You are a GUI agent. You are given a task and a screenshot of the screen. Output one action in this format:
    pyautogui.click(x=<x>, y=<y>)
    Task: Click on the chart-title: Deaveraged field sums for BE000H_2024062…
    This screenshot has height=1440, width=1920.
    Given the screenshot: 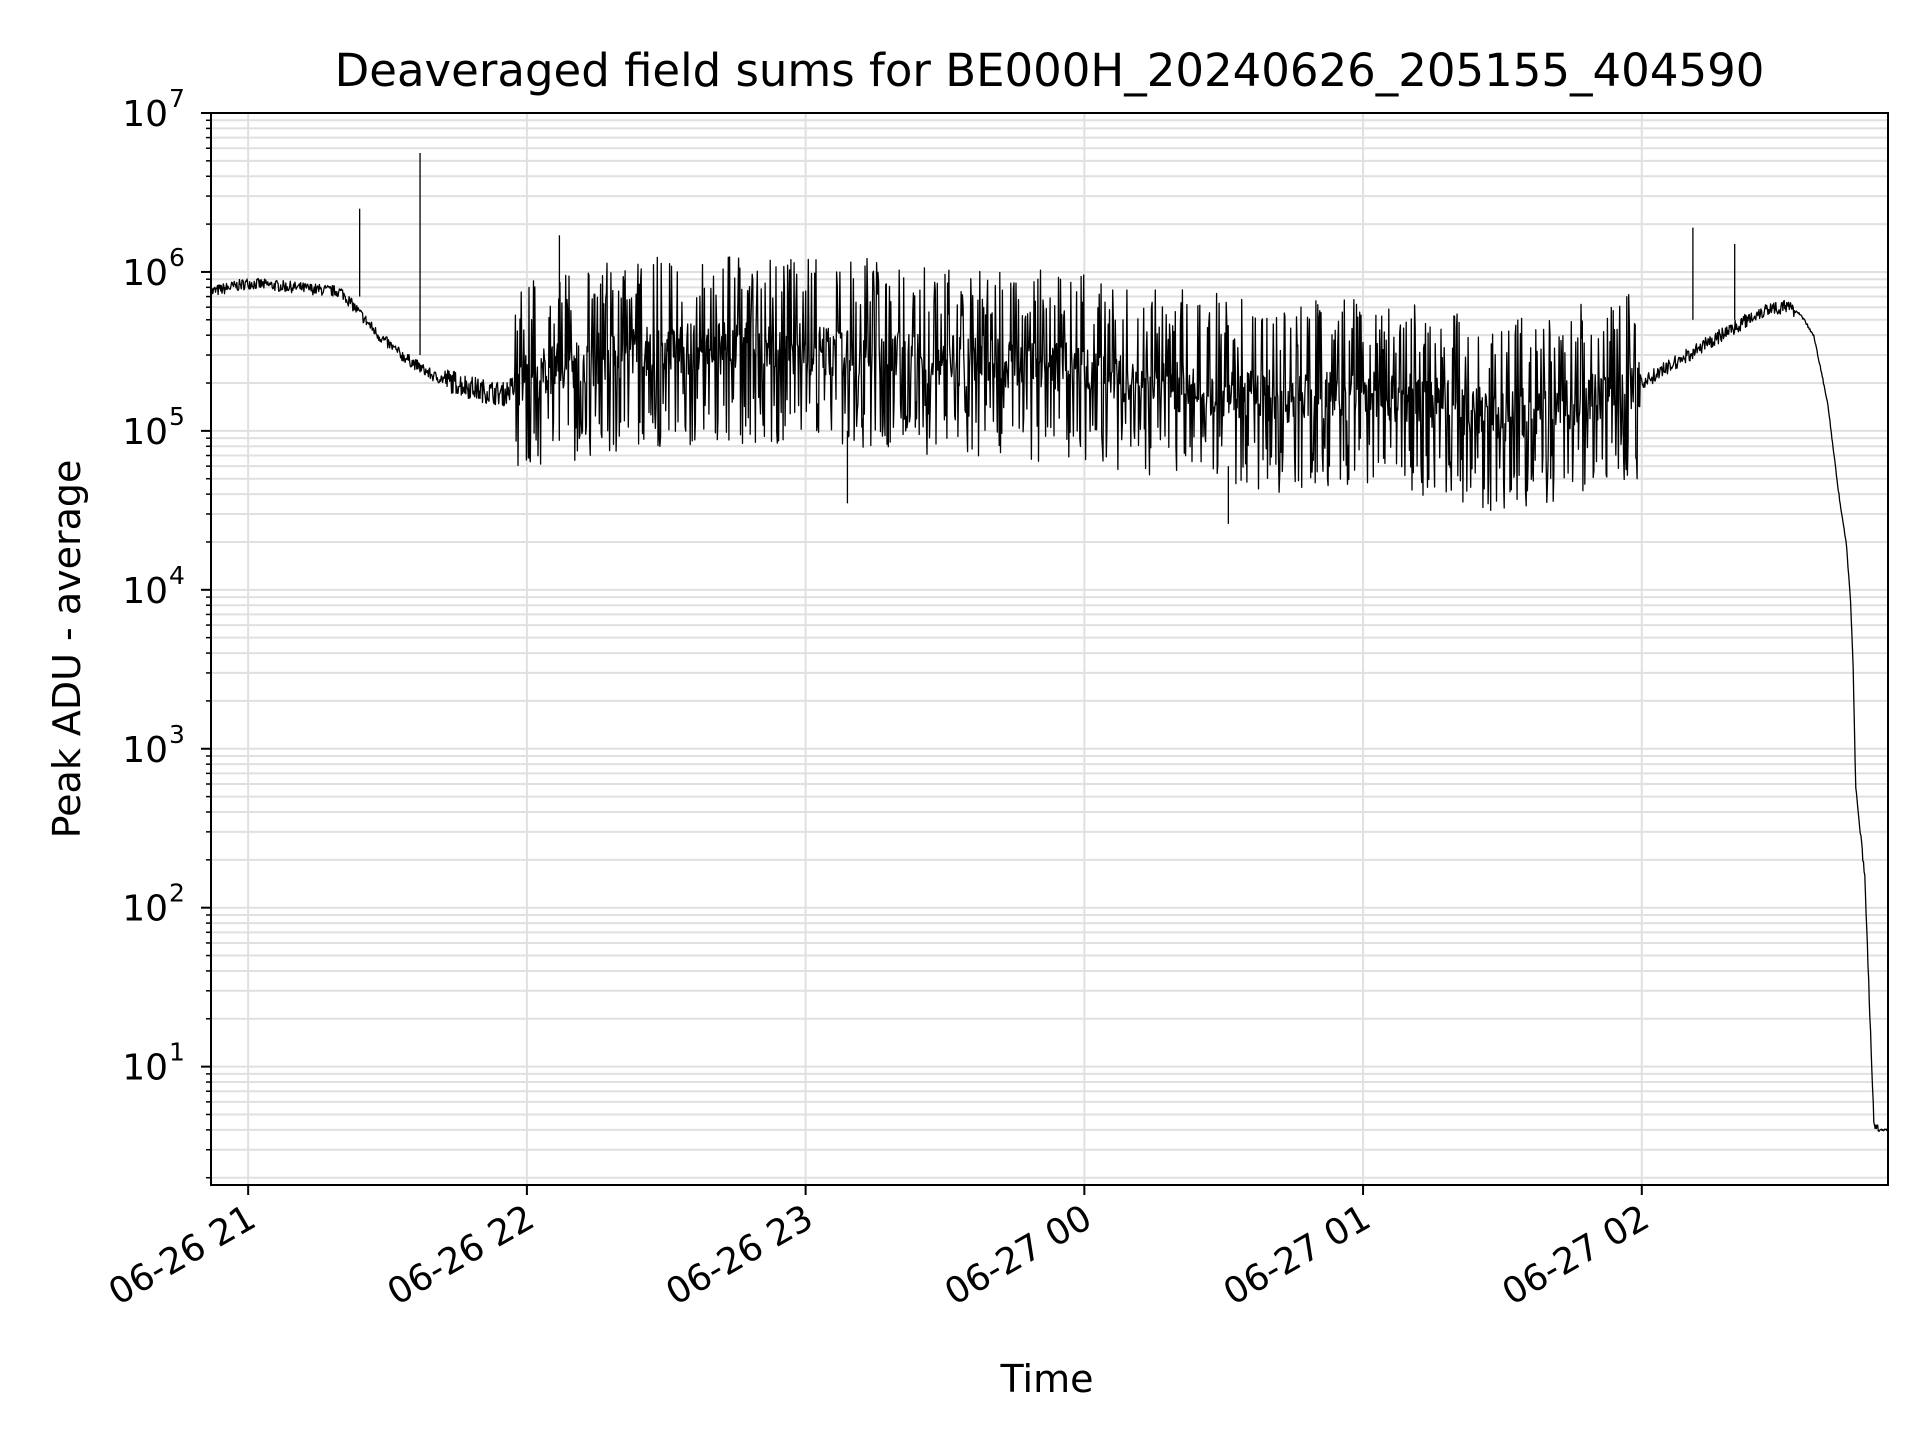 What is the action you would take?
    pyautogui.click(x=1050, y=70)
    